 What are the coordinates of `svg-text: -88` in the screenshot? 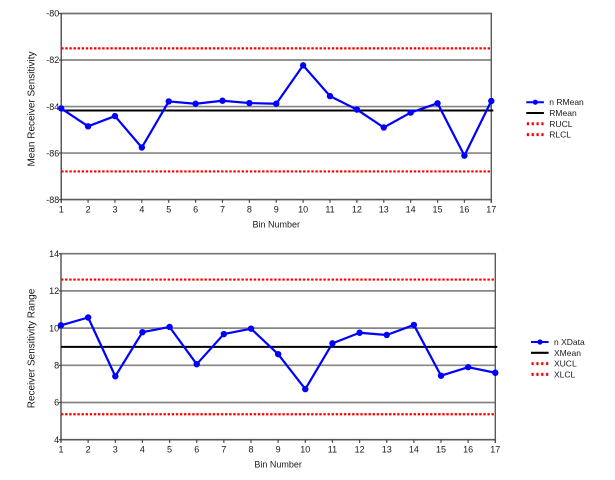 It's located at (52, 200).